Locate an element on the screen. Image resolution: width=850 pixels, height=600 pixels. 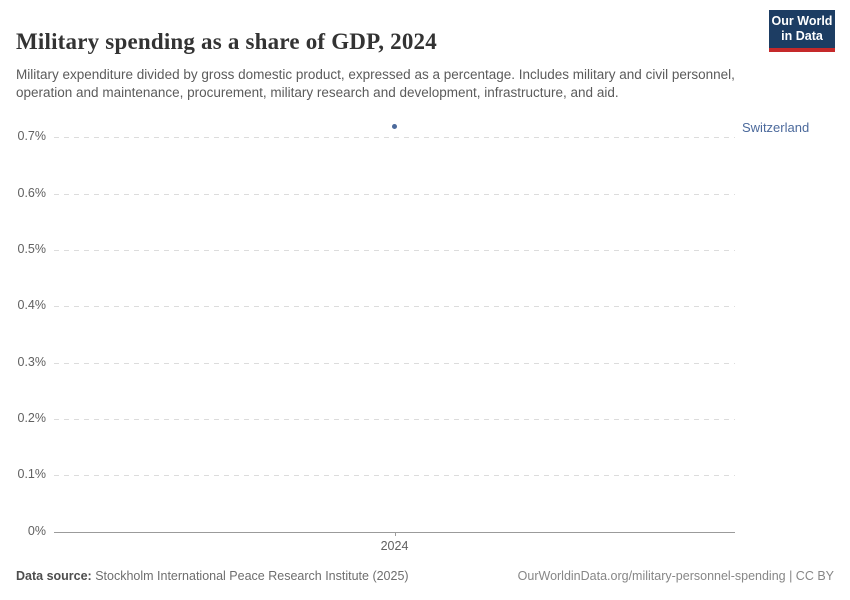
y-axis-tick-label: 0.5% is located at coordinates (32, 249).